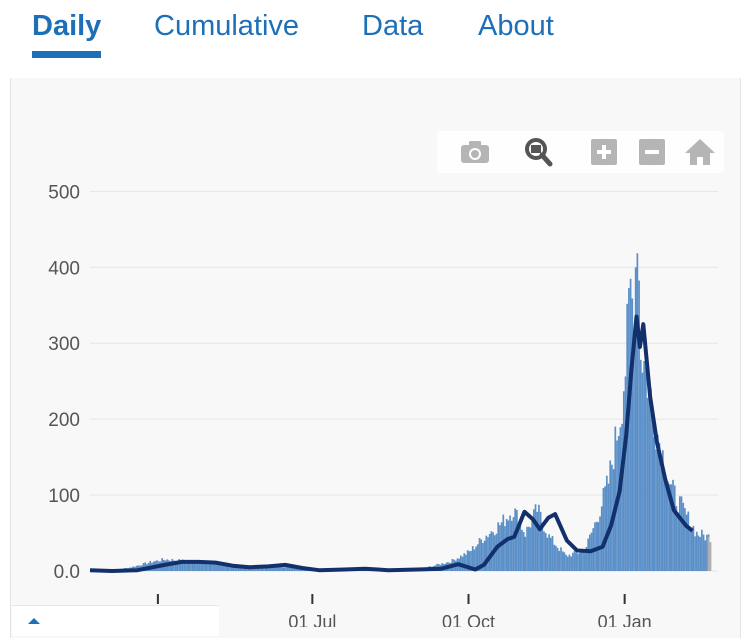  What do you see at coordinates (67, 572) in the screenshot?
I see `y-tick-label: 0.0` at bounding box center [67, 572].